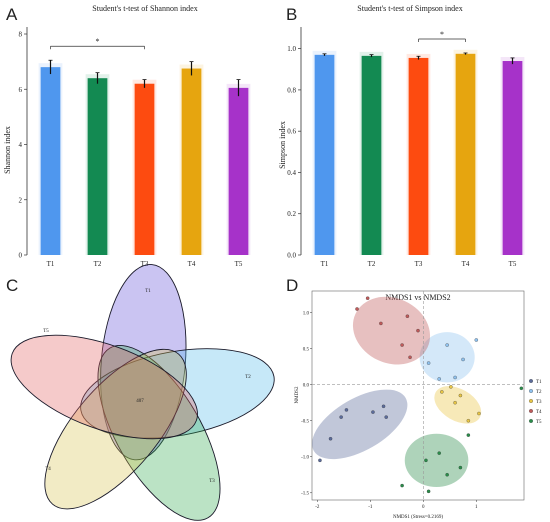  Describe the element at coordinates (317, 507) in the screenshot. I see `x-tick-label: -2` at that location.